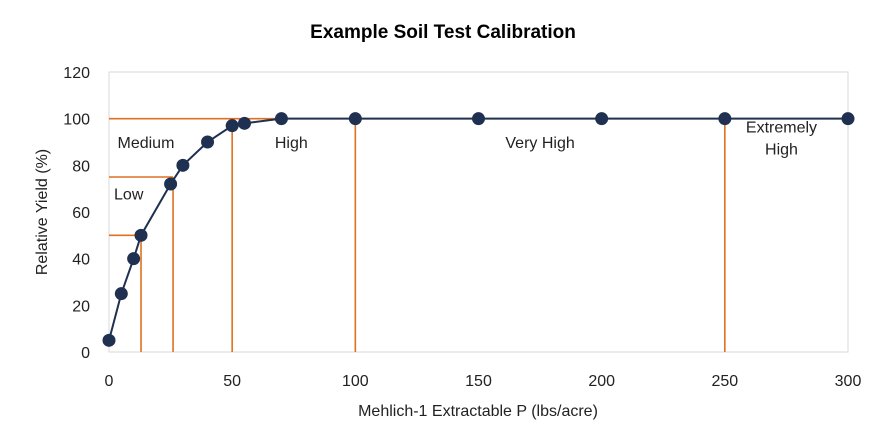 This screenshot has width=886, height=448. Describe the element at coordinates (724, 381) in the screenshot. I see `x-tick-label: 250` at that location.